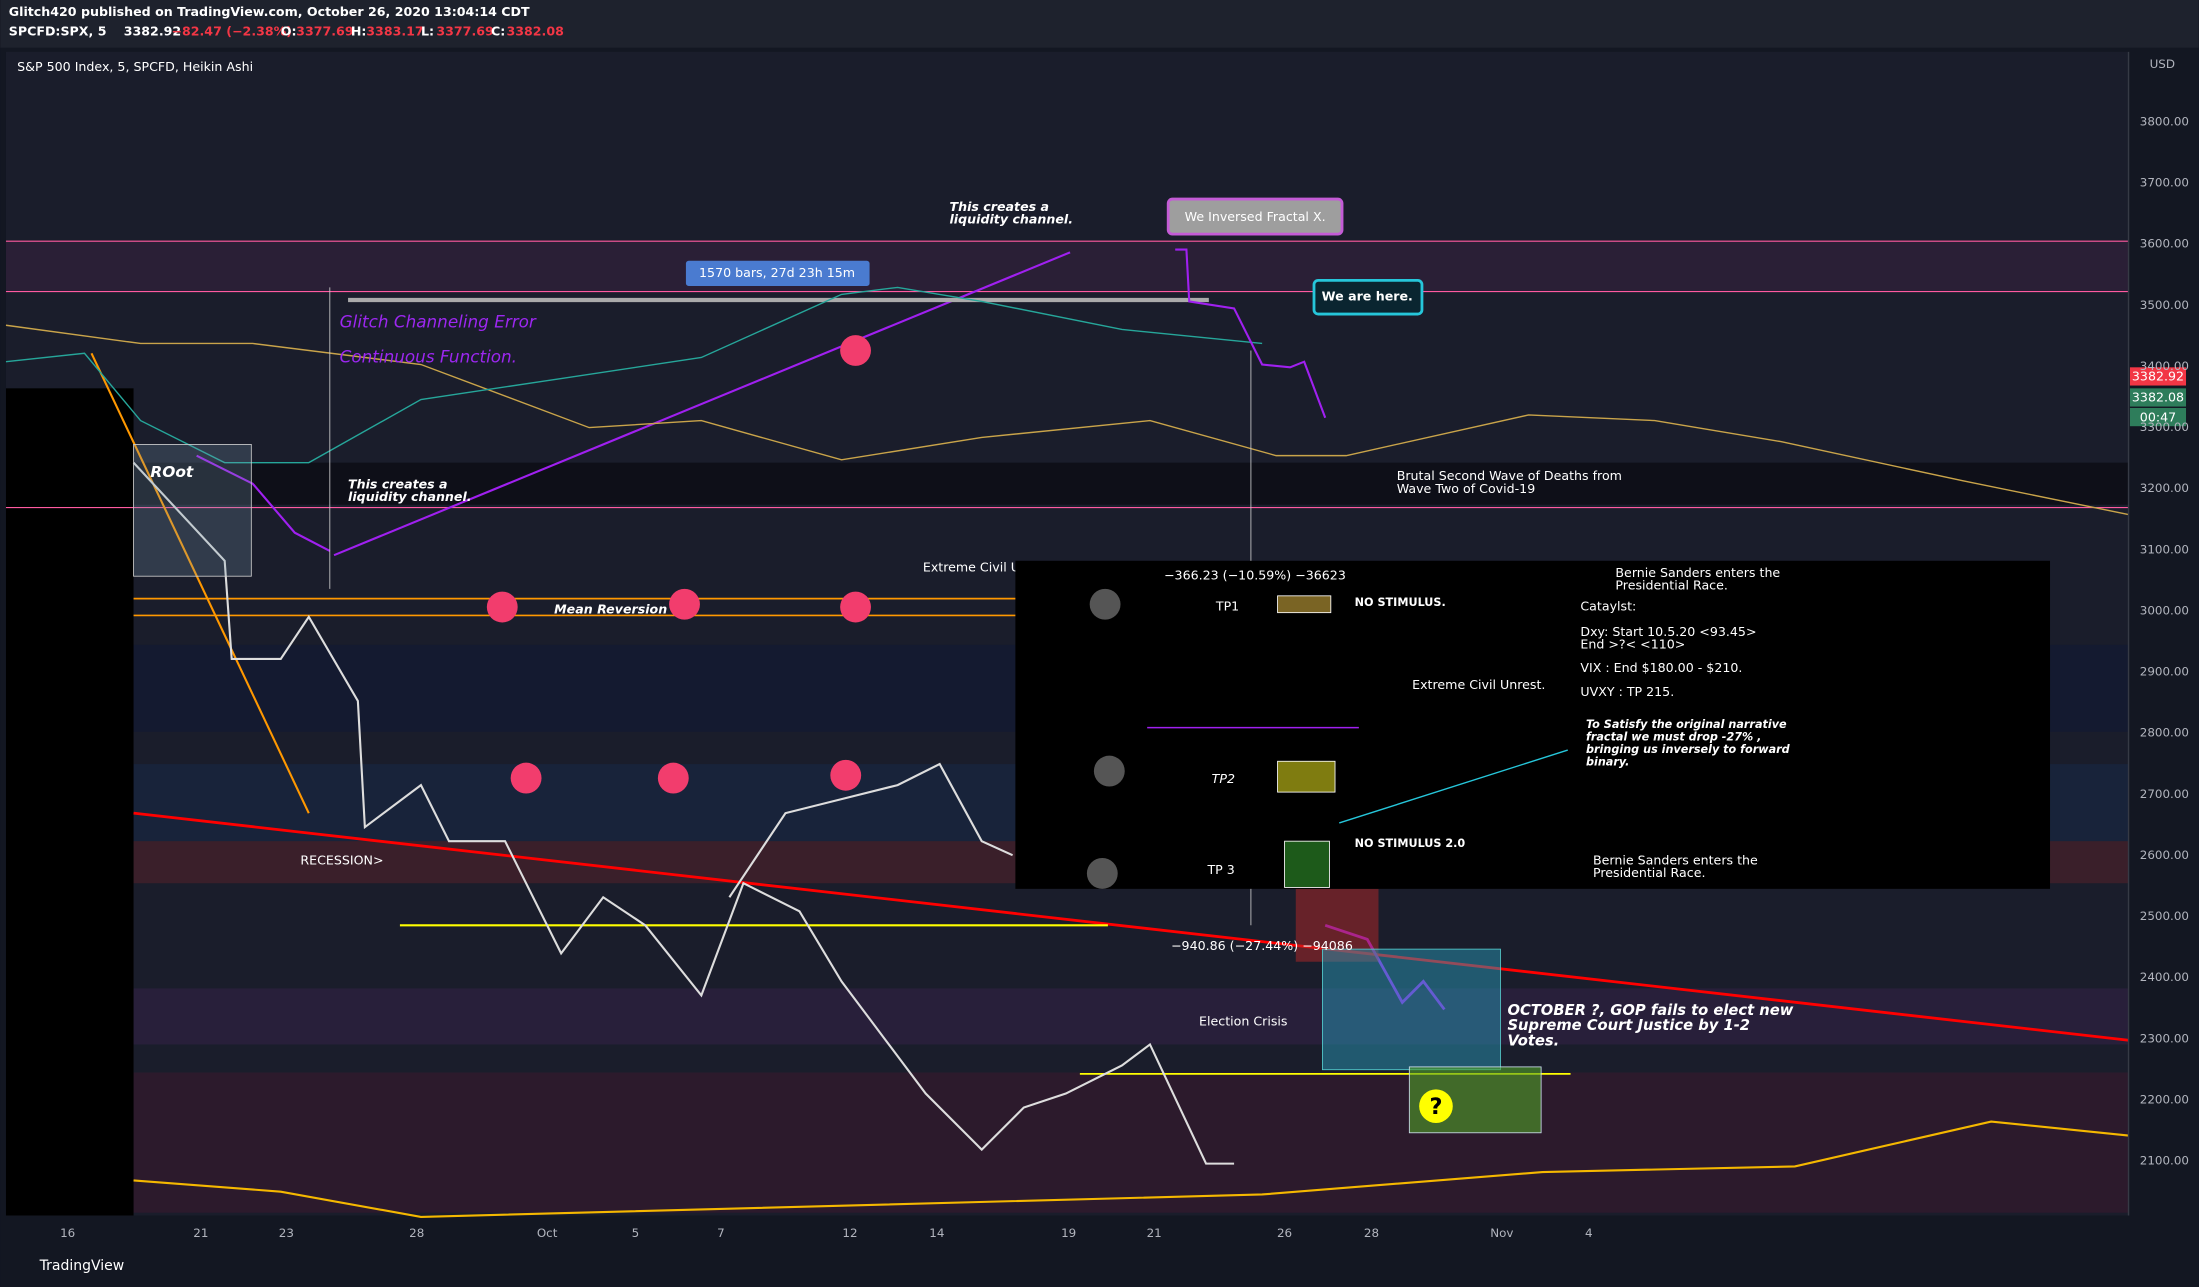 The image size is (2199, 1287). I want to click on time-label: 5, so click(636, 1233).